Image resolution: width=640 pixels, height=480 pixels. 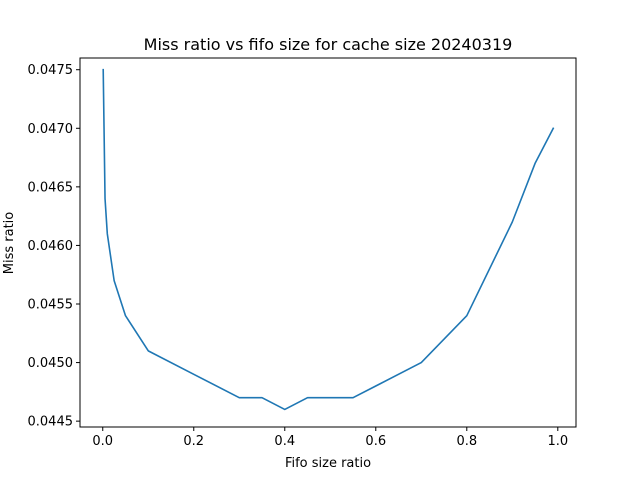 I want to click on y-tick-label: 0.0470, so click(x=51, y=129).